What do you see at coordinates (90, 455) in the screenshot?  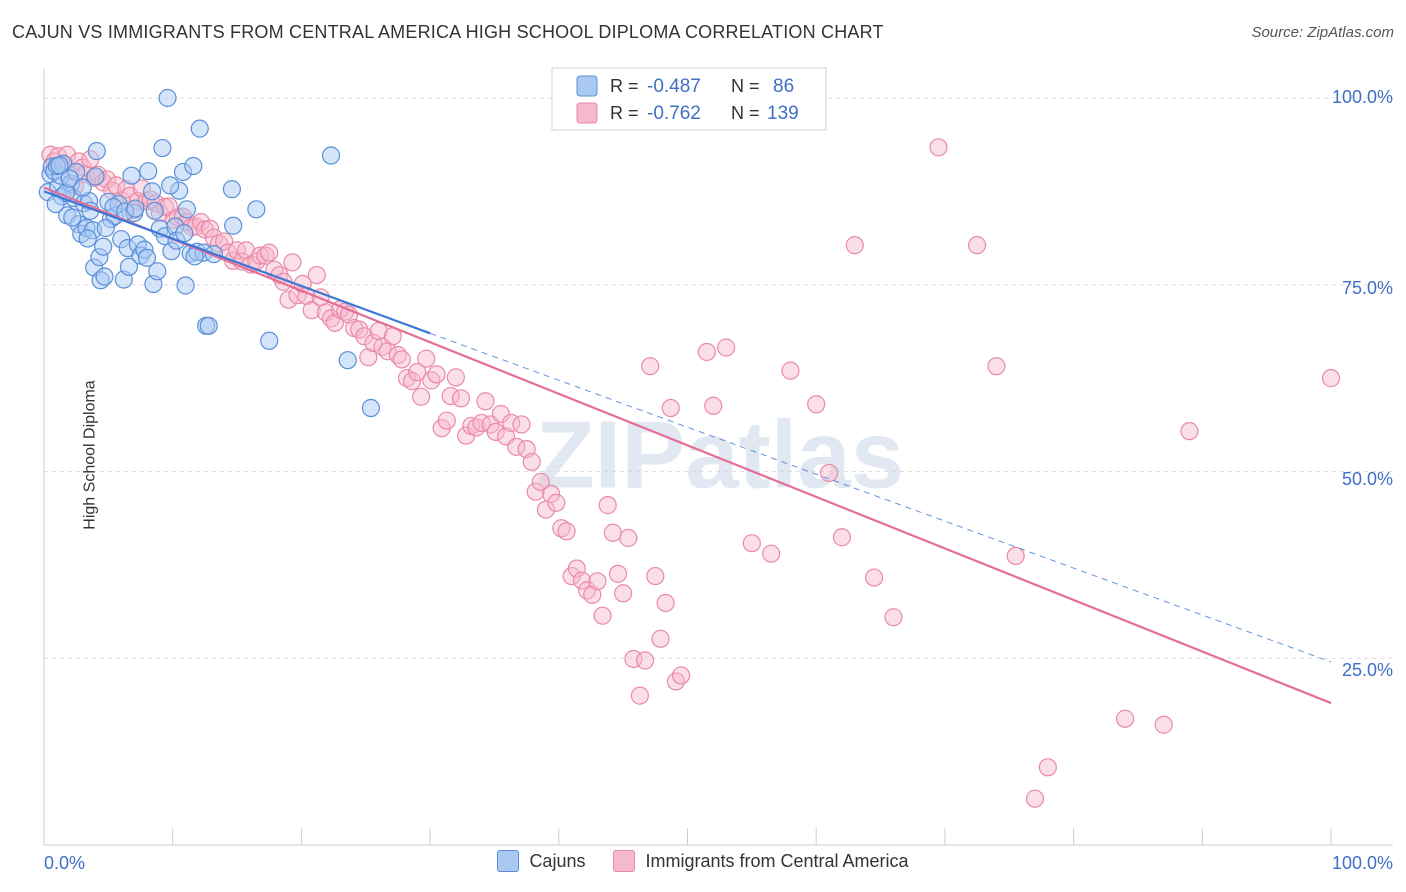 I see `y-axis-label: High School Diploma` at bounding box center [90, 455].